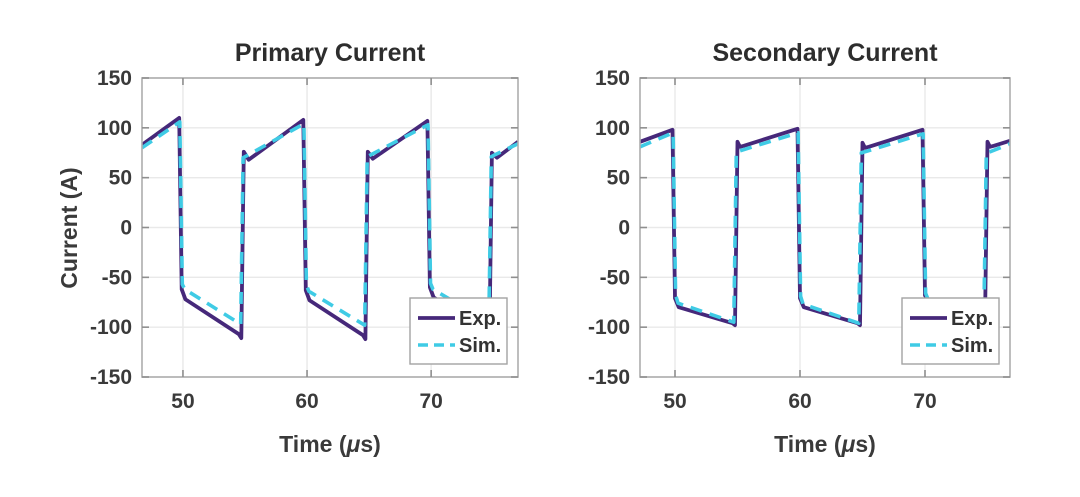 Image resolution: width=1080 pixels, height=497 pixels. What do you see at coordinates (69, 228) in the screenshot?
I see `current-y-axis-label: Current (A)` at bounding box center [69, 228].